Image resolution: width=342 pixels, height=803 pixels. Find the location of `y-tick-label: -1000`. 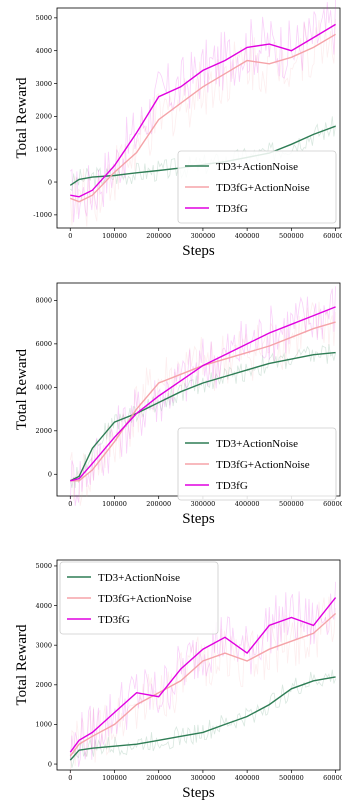

y-tick-label: -1000 is located at coordinates (42, 215).